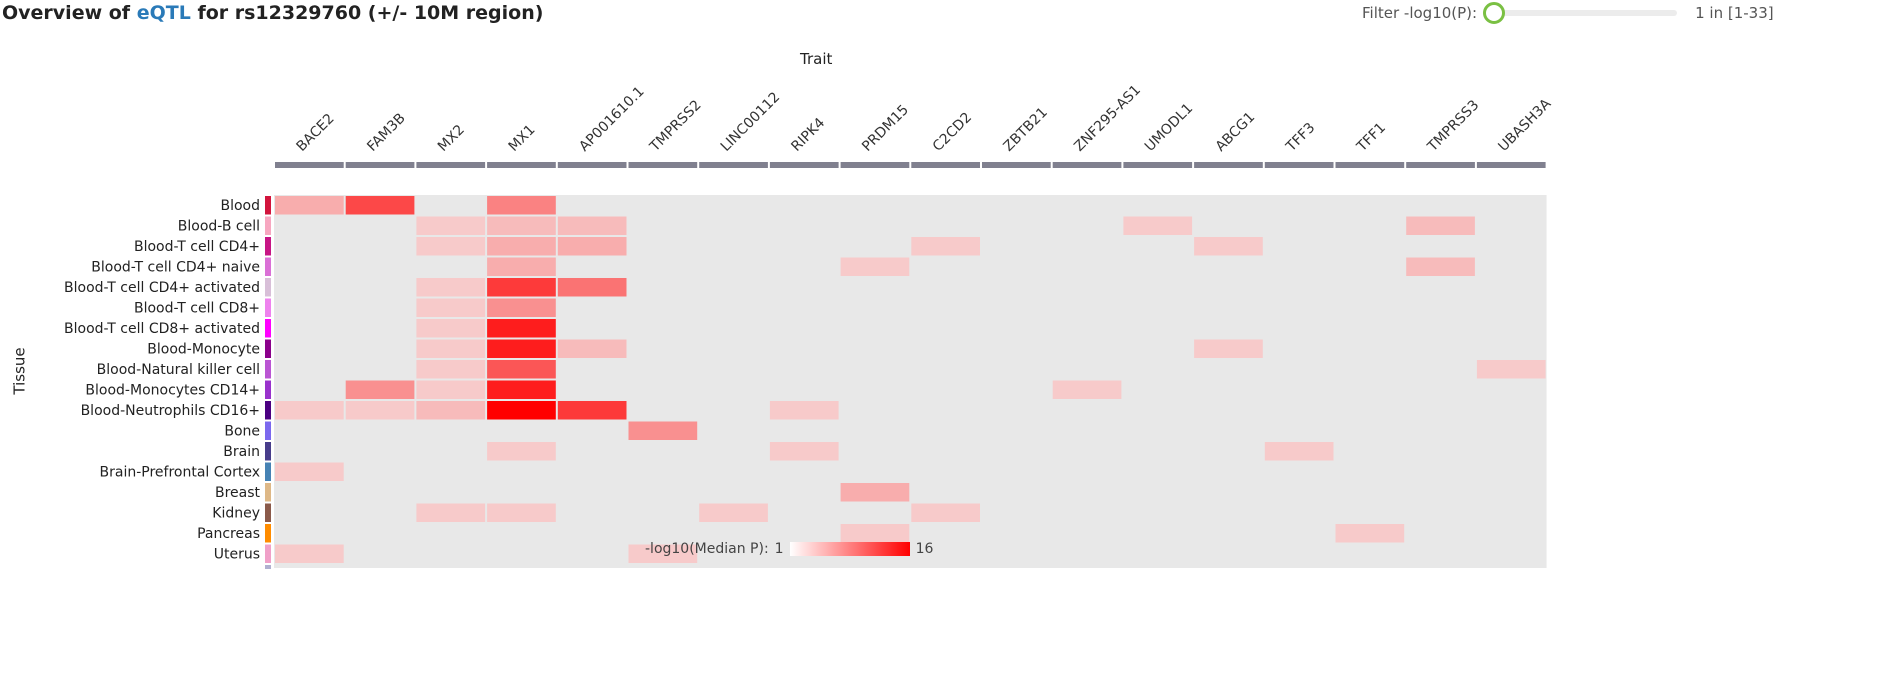 The width and height of the screenshot is (1882, 683). What do you see at coordinates (885, 128) in the screenshot?
I see `column-label: PRDM15` at bounding box center [885, 128].